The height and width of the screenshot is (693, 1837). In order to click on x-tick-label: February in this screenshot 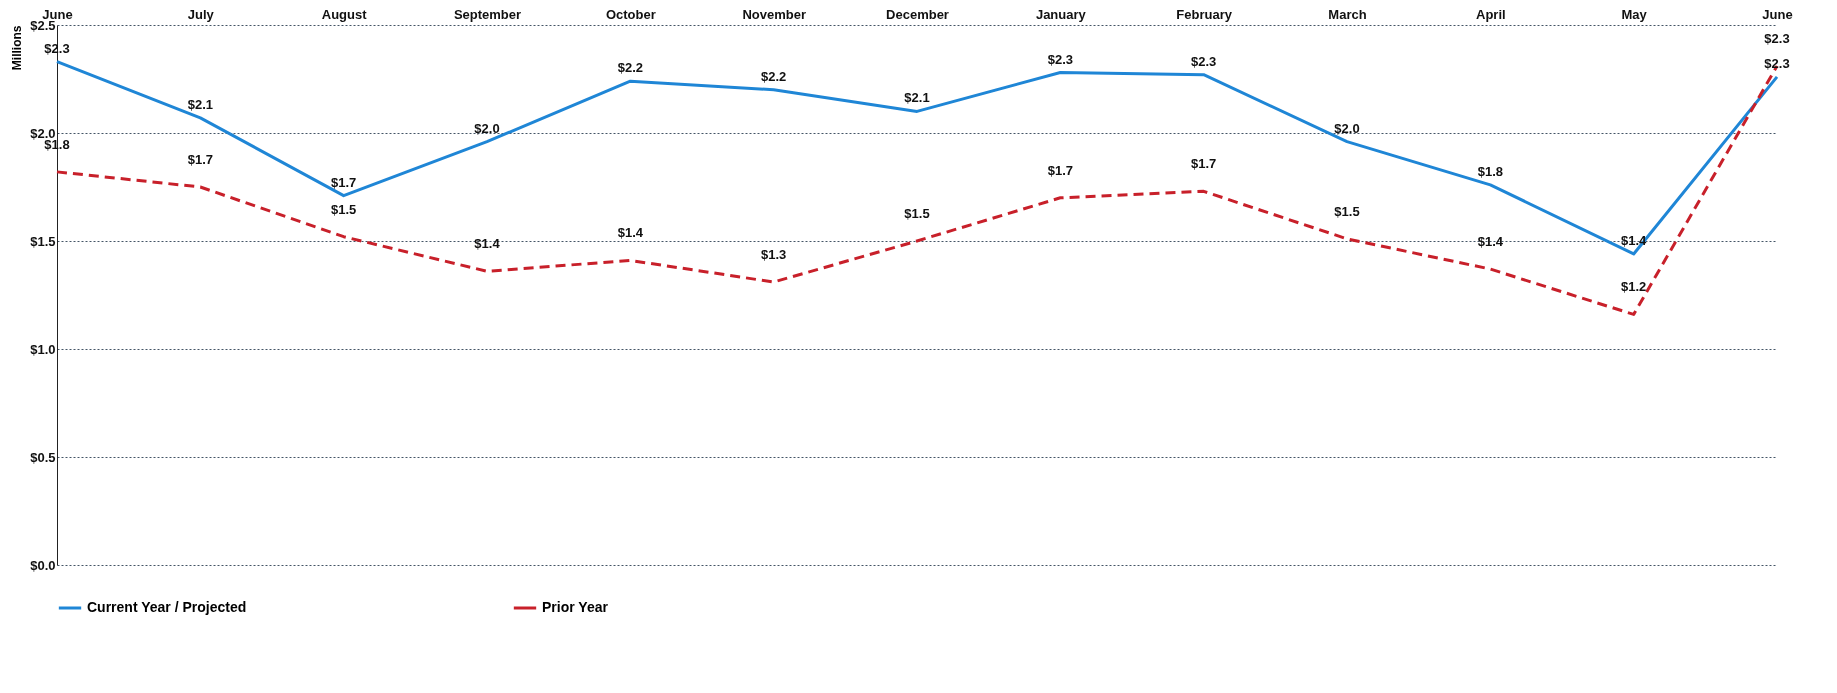, I will do `click(1204, 14)`.